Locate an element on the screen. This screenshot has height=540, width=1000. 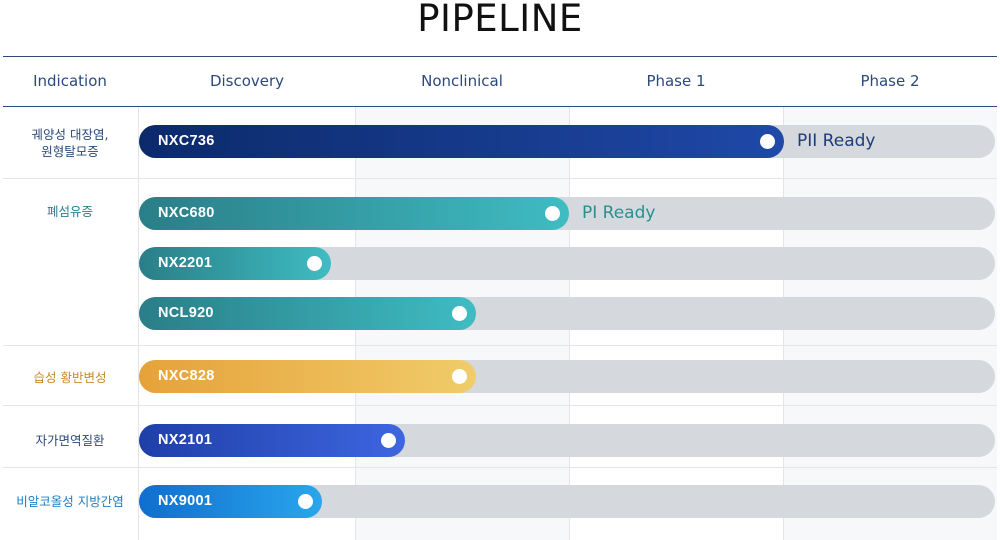
indication-label: 자가면역질환 is located at coordinates (70, 440).